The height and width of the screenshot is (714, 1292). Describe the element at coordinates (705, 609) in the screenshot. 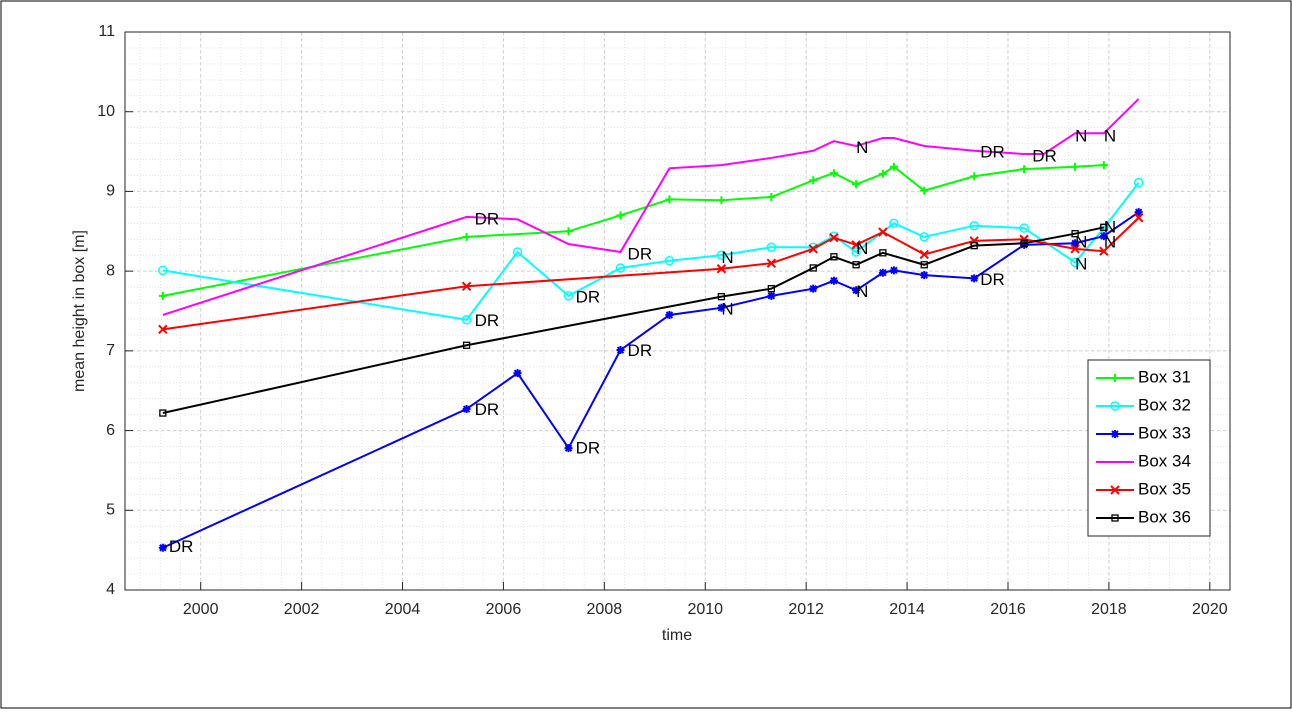

I see `x-tick-label: 2010` at that location.